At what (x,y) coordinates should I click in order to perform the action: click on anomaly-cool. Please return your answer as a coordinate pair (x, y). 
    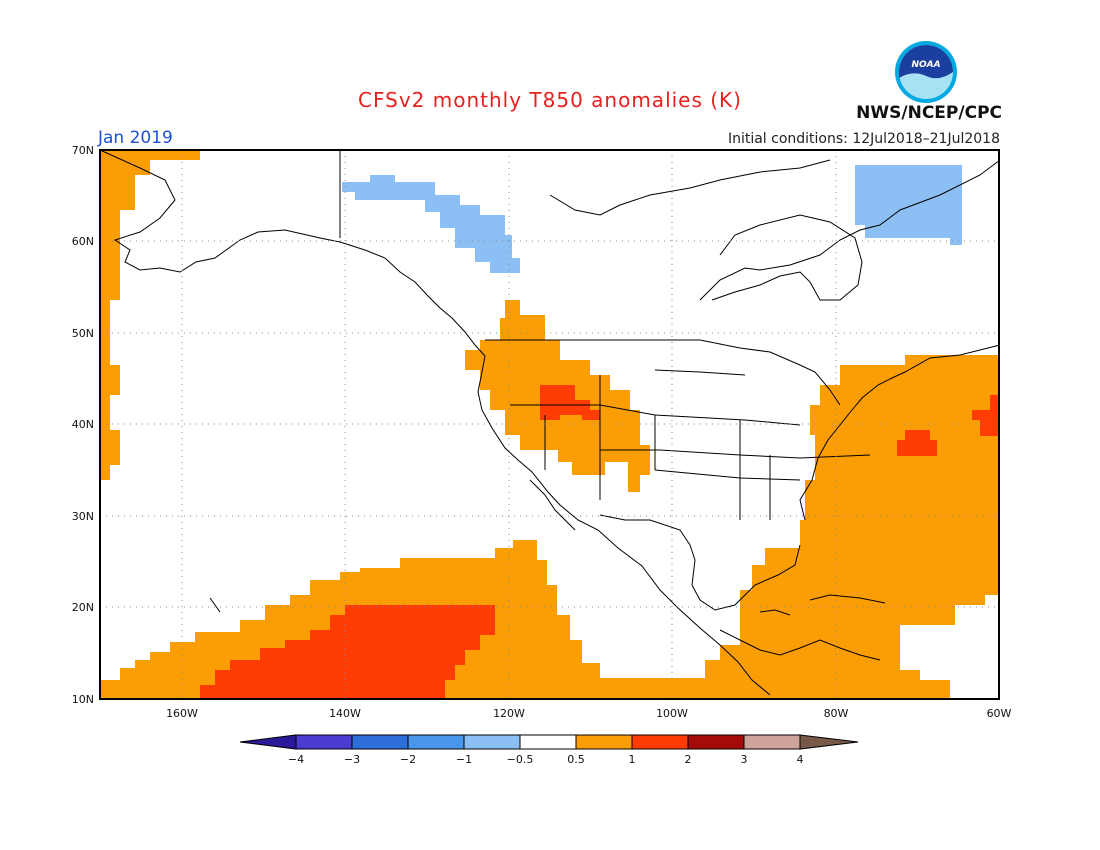
    Looking at the image, I should click on (652, 219).